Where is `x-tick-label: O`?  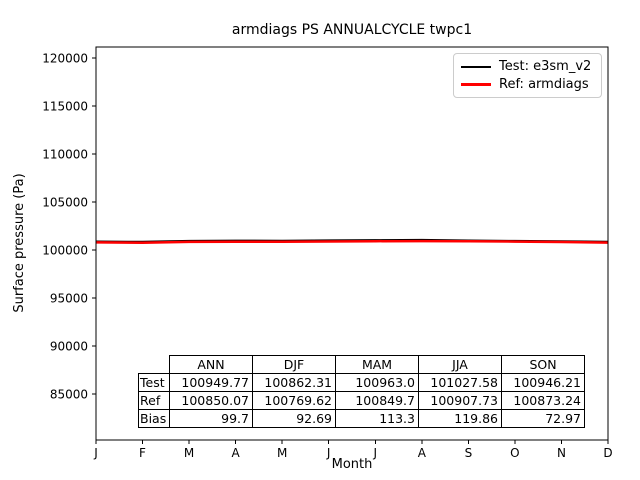
x-tick-label: O is located at coordinates (514, 453).